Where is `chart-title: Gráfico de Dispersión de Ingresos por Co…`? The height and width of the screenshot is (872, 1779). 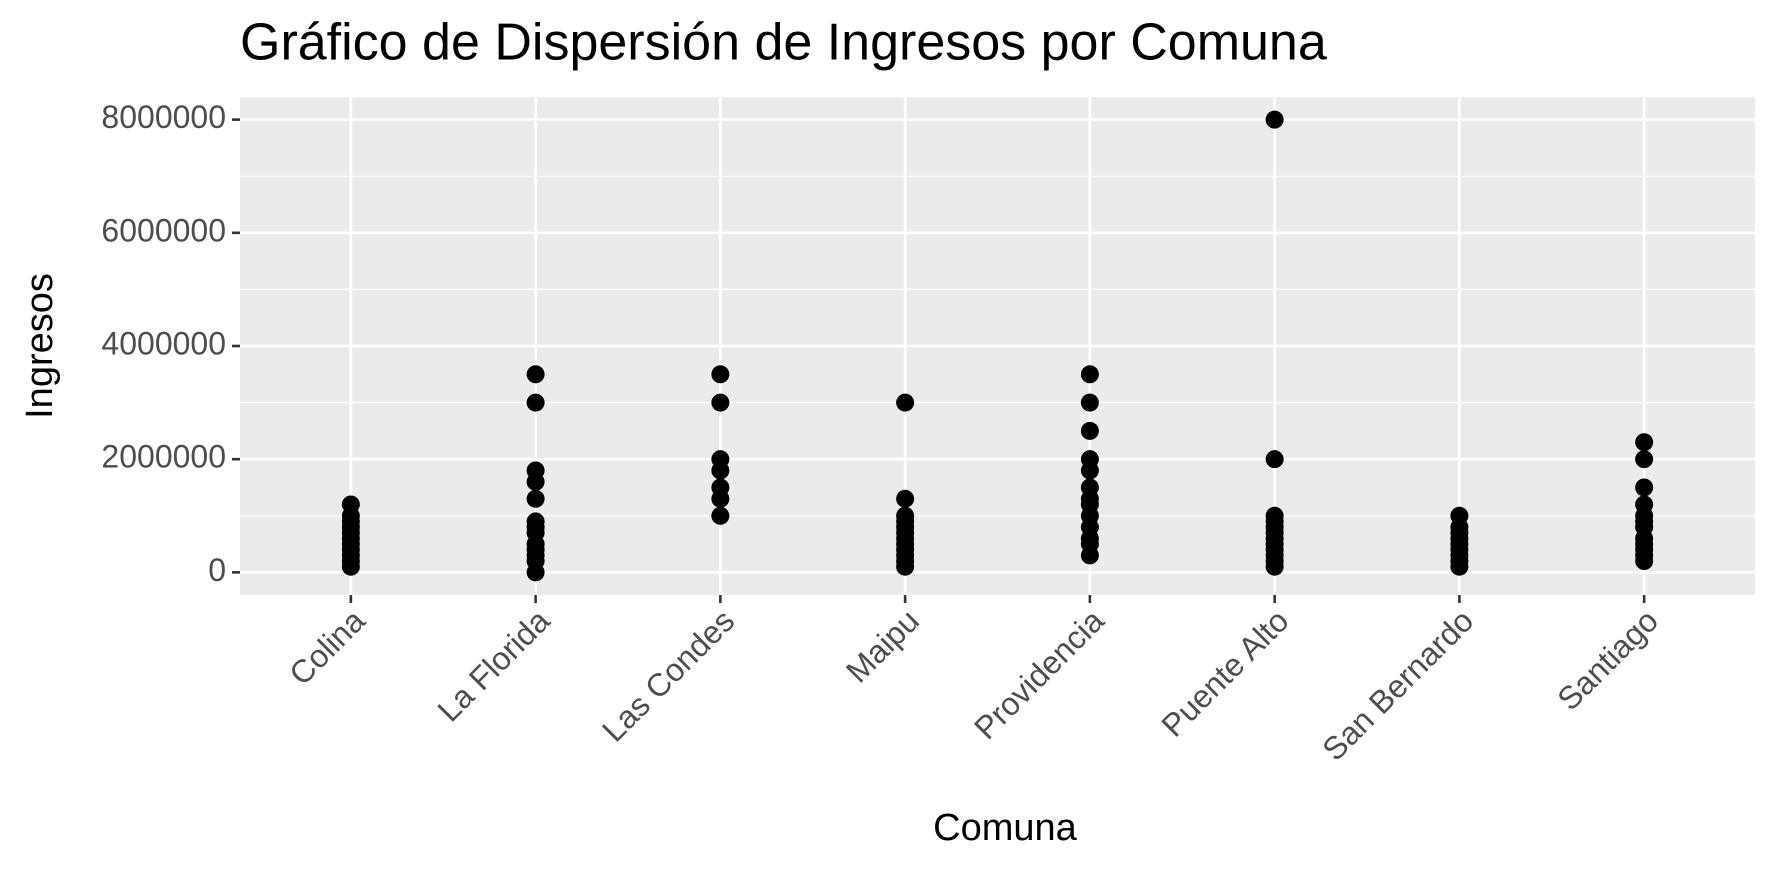
chart-title: Gráfico de Dispersión de Ingresos por Co… is located at coordinates (783, 43).